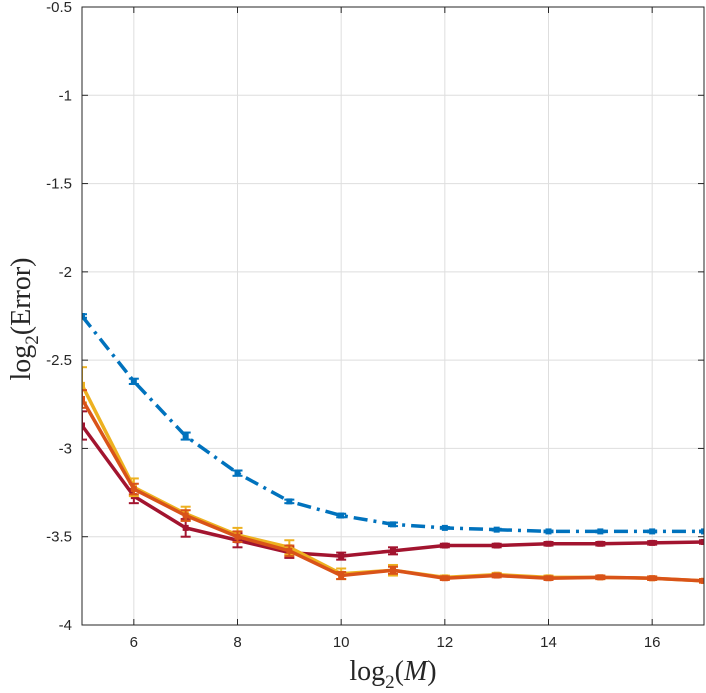 This screenshot has height=693, width=706. I want to click on x-tick-label: 16, so click(652, 642).